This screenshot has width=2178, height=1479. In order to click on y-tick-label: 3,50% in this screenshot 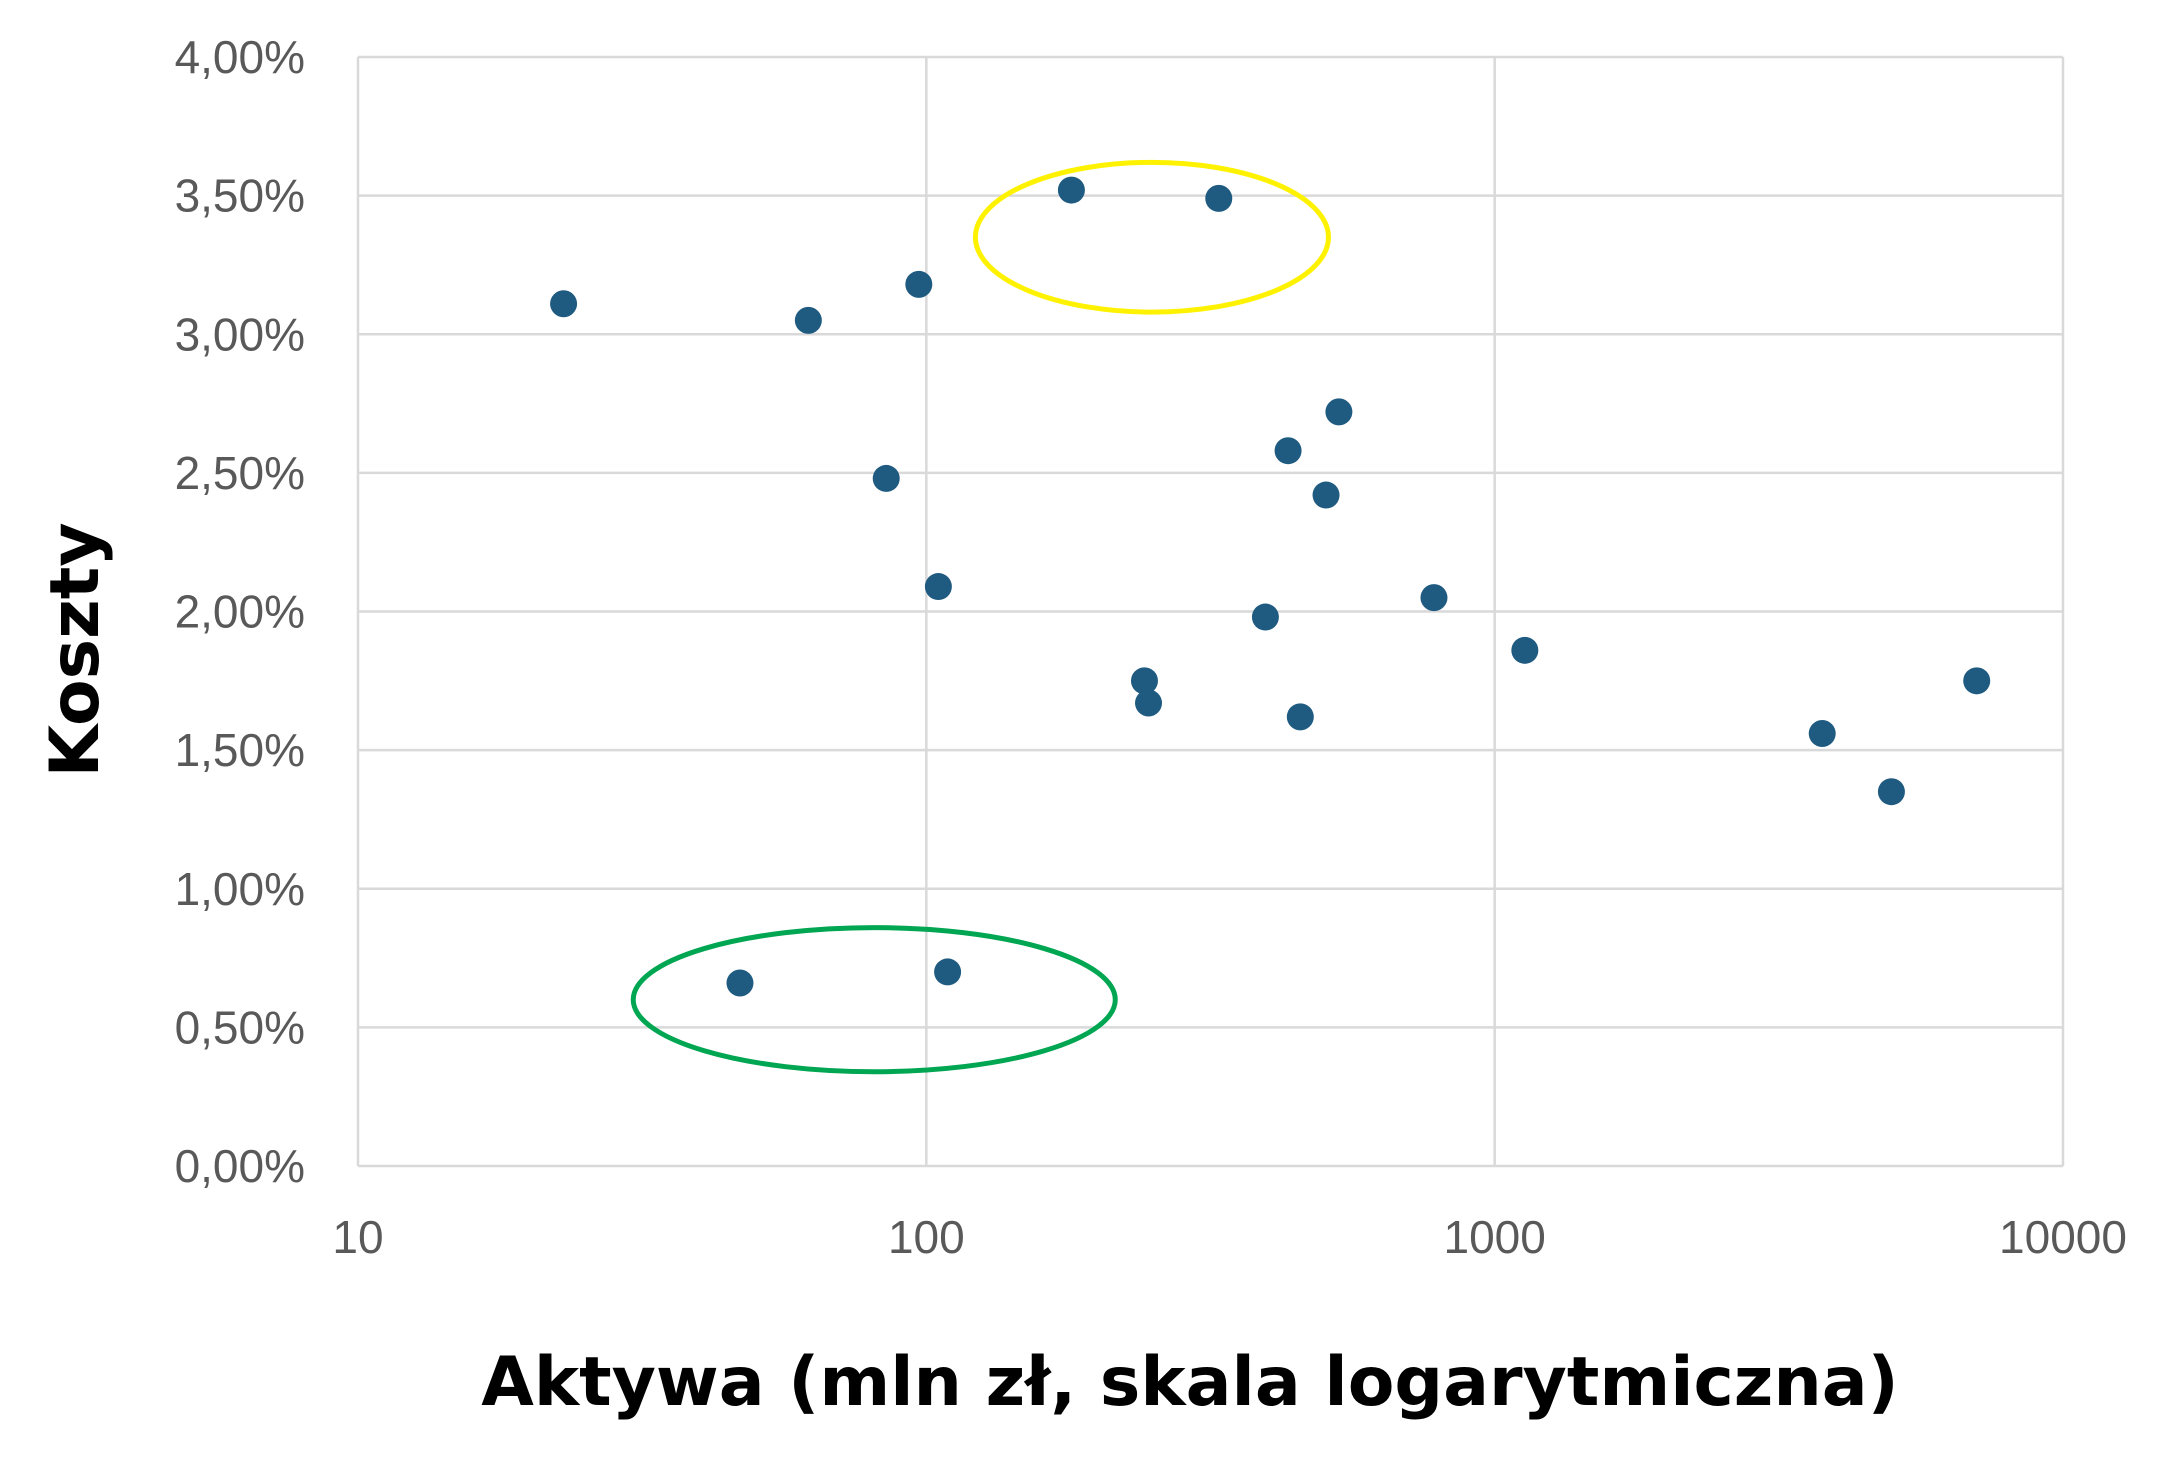, I will do `click(240, 196)`.